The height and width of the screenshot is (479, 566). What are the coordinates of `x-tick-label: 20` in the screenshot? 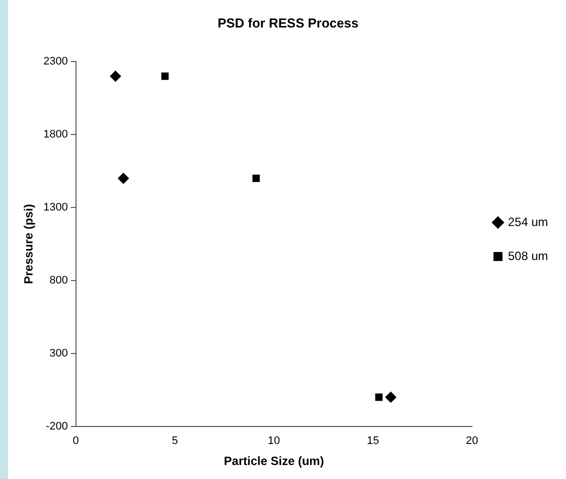 It's located at (472, 441).